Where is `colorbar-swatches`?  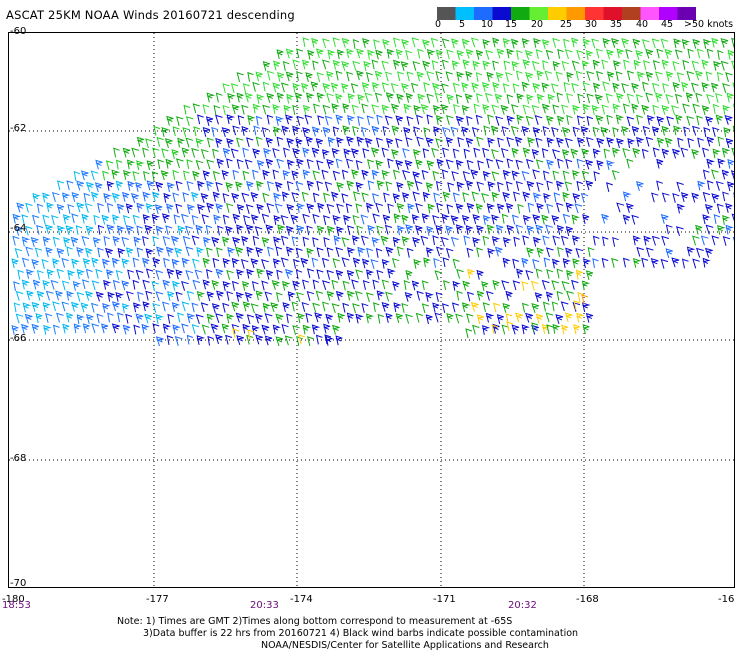 colorbar-swatches is located at coordinates (567, 13).